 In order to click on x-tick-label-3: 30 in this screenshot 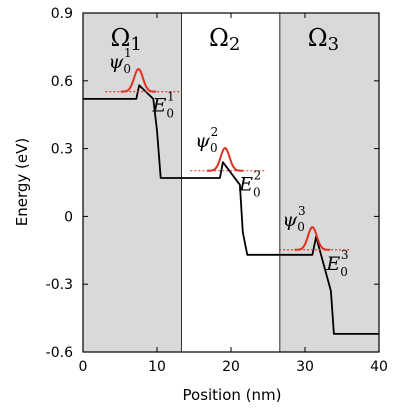, I will do `click(305, 367)`.